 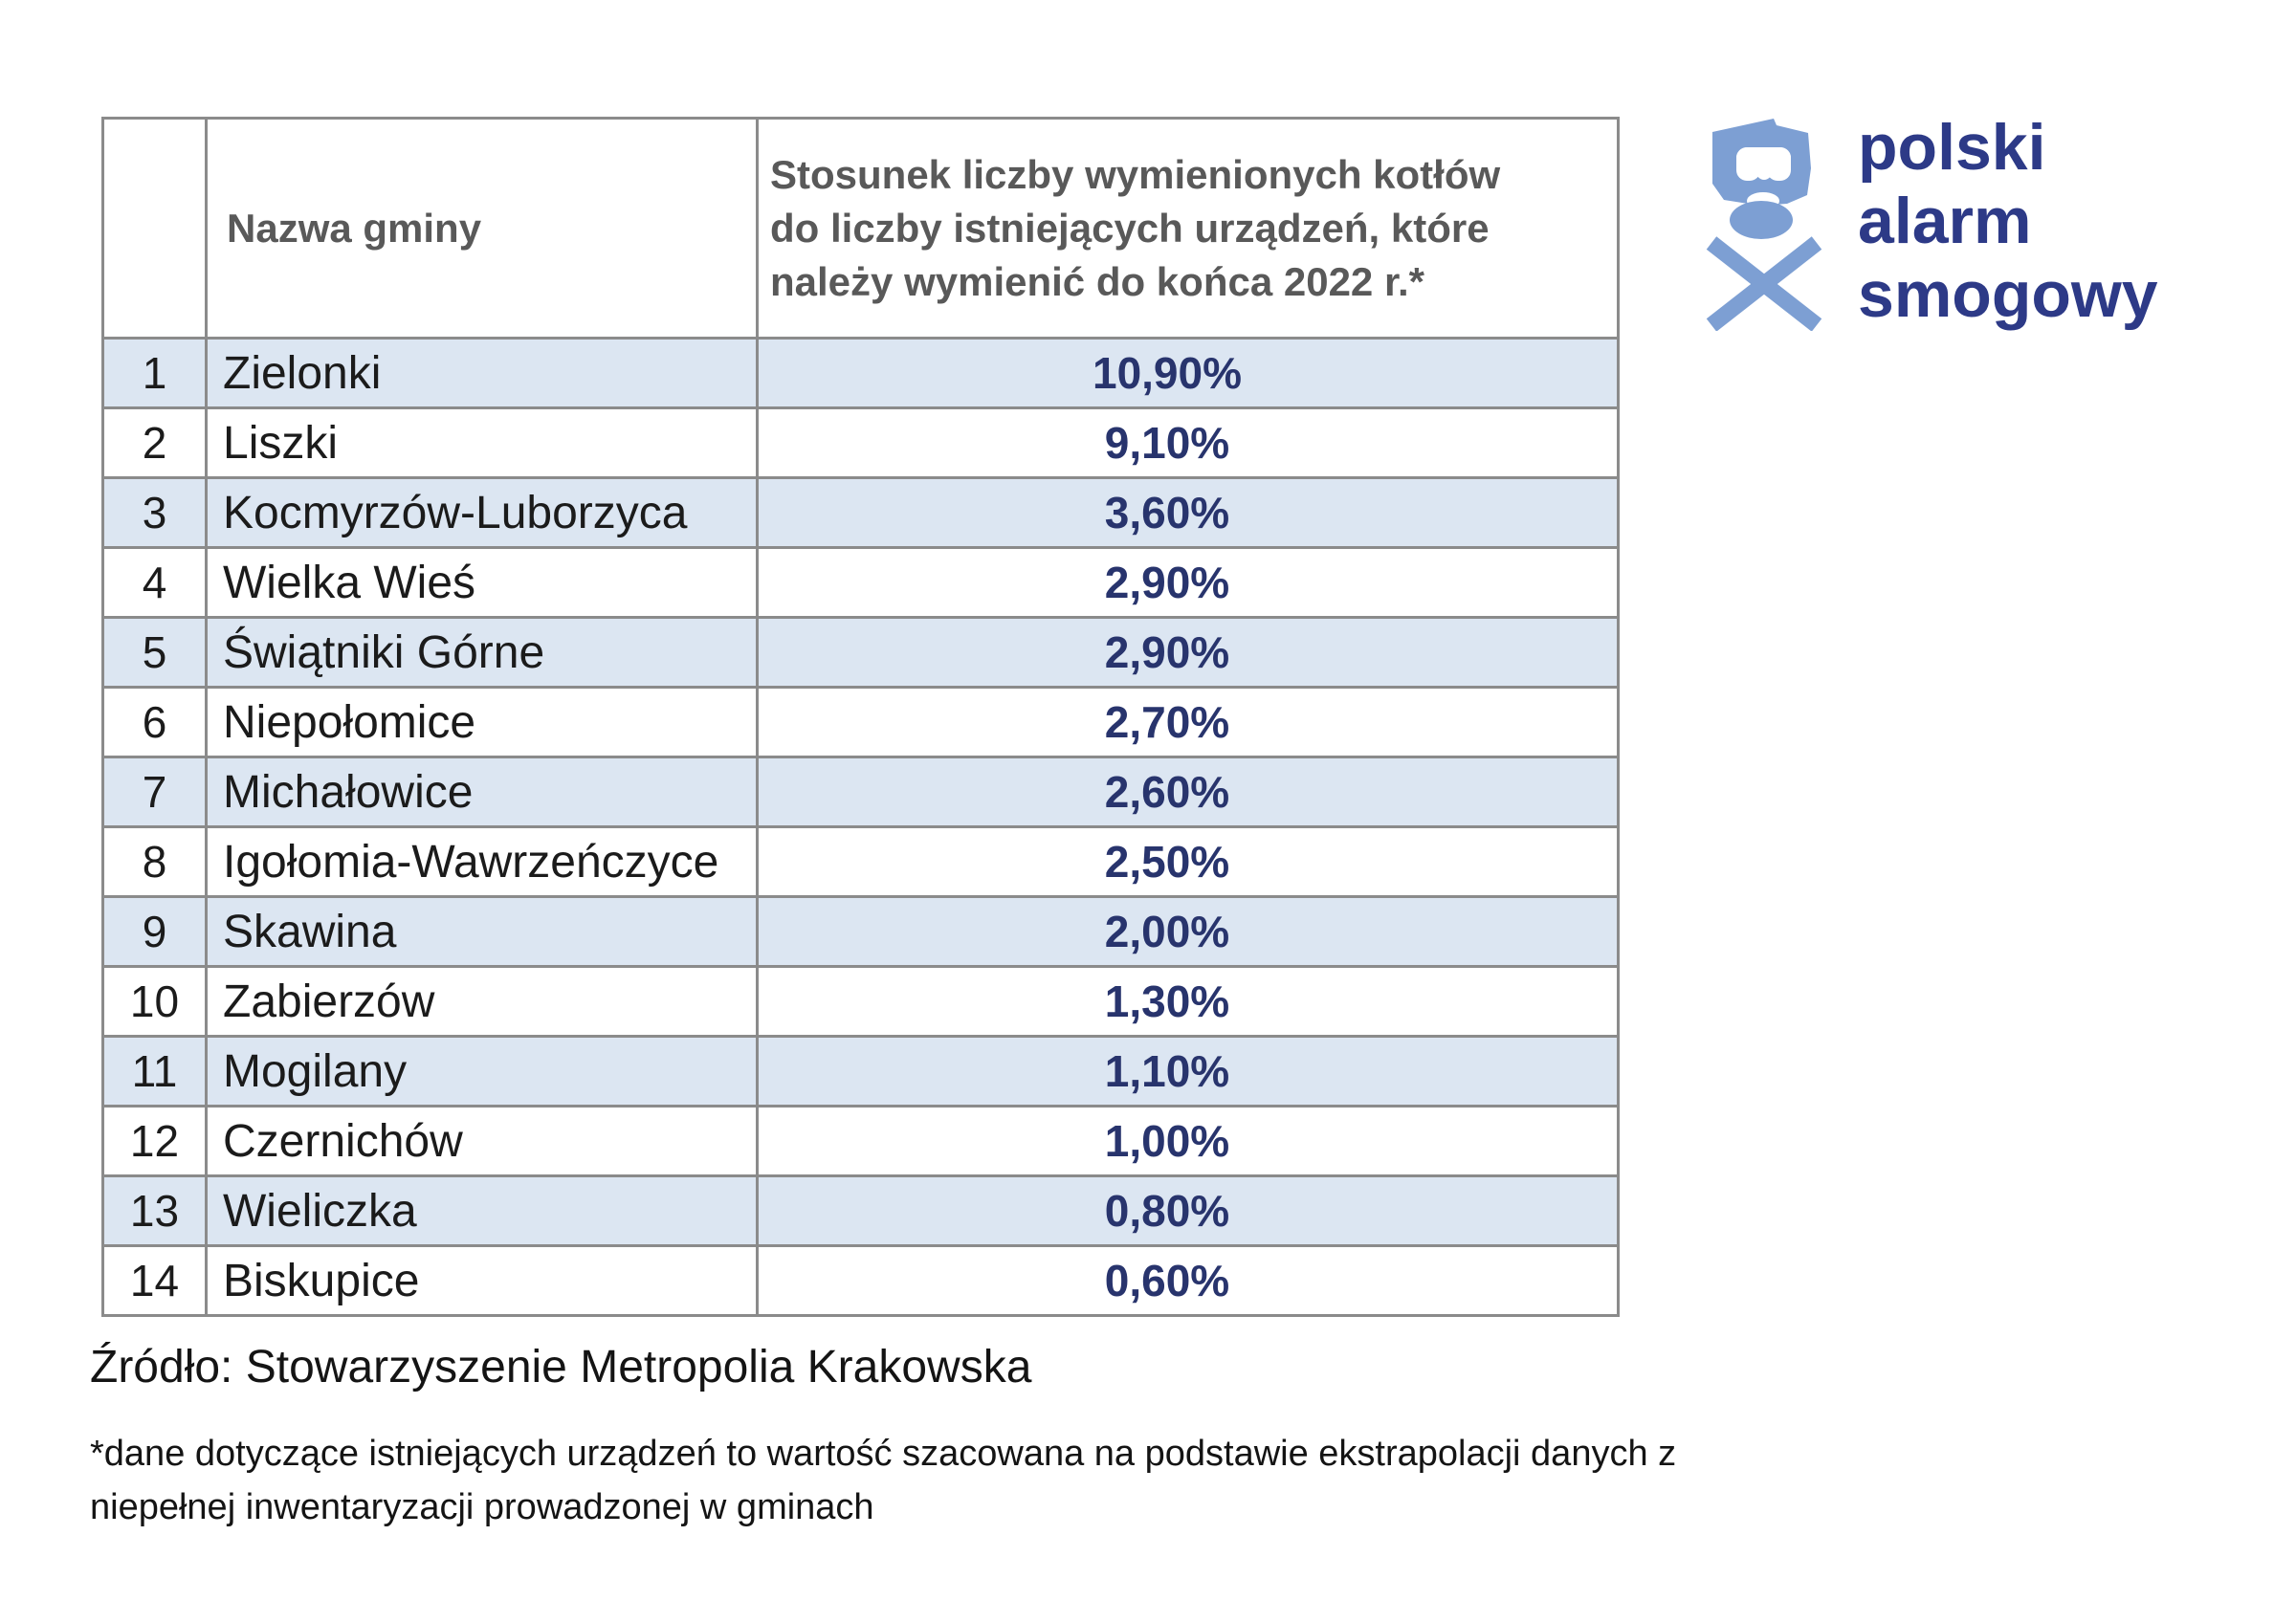 I want to click on table-row: 13 Wieliczka 0,80%, so click(x=861, y=1210).